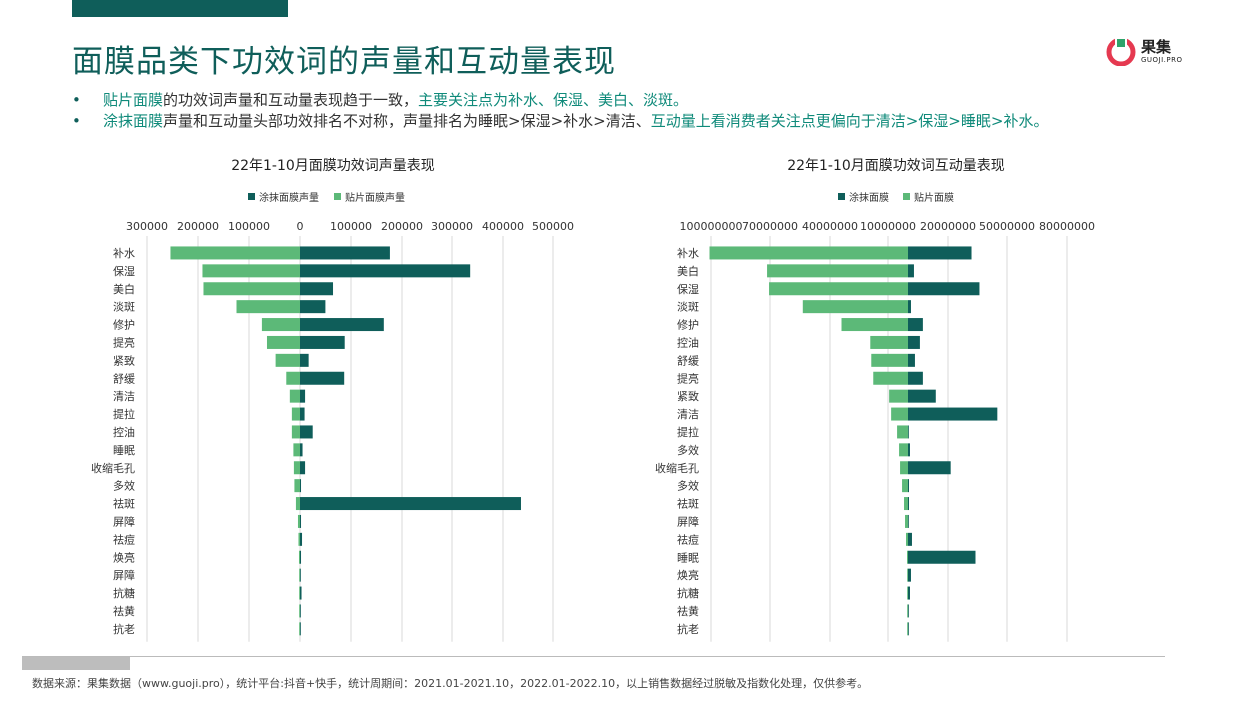  Describe the element at coordinates (688, 629) in the screenshot. I see `category-label: 抗老` at that location.